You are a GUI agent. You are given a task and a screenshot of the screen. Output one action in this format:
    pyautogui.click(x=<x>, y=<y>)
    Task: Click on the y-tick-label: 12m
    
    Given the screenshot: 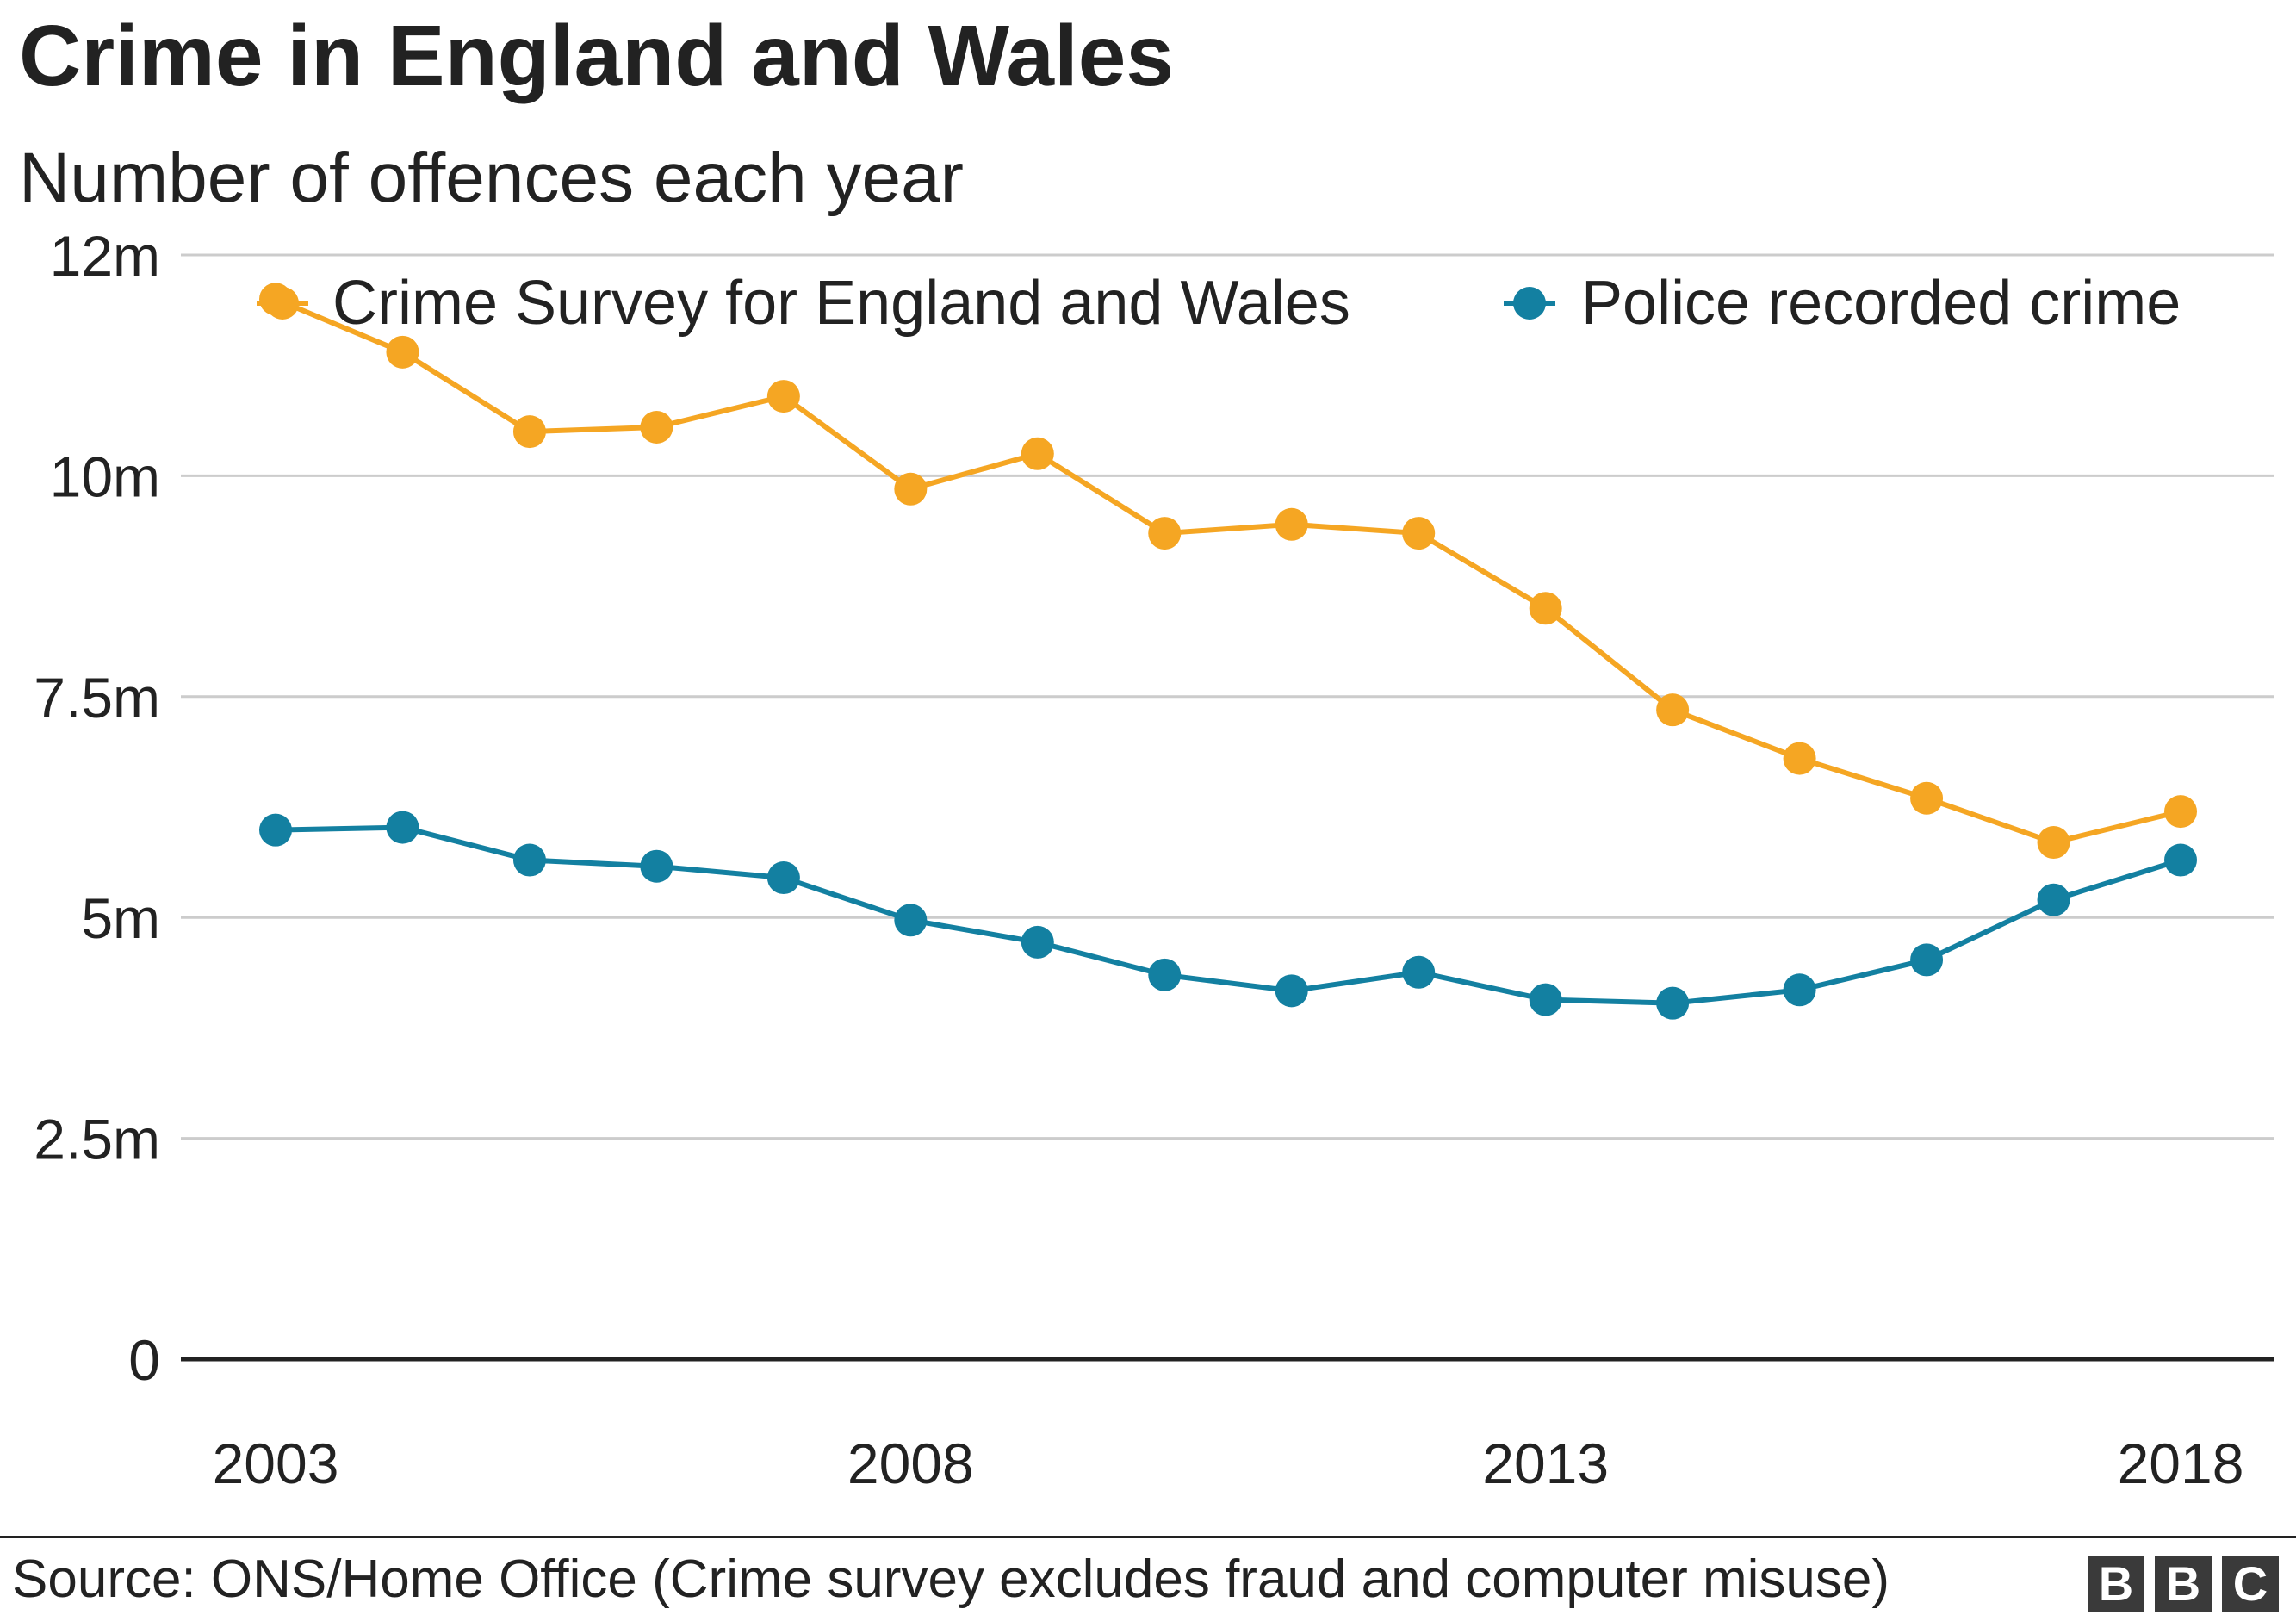 What is the action you would take?
    pyautogui.click(x=105, y=256)
    